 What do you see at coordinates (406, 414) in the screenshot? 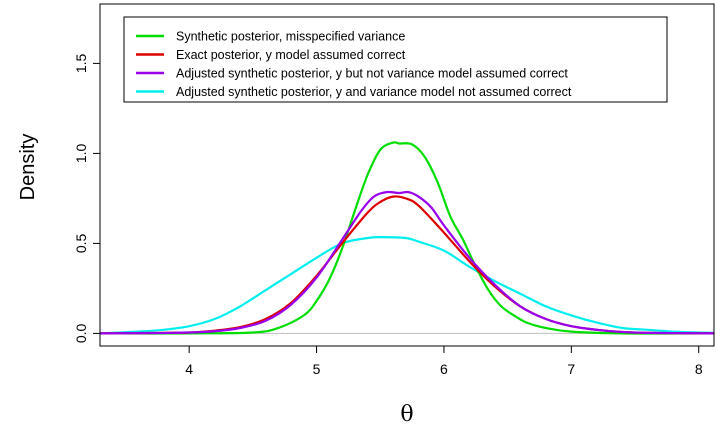
I see `x-axis-title: θ` at bounding box center [406, 414].